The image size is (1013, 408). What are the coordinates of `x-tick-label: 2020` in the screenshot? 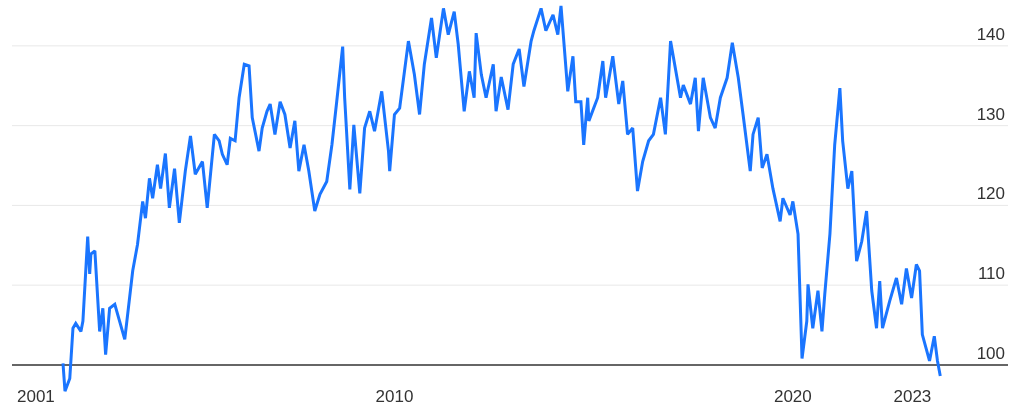 It's located at (792, 396).